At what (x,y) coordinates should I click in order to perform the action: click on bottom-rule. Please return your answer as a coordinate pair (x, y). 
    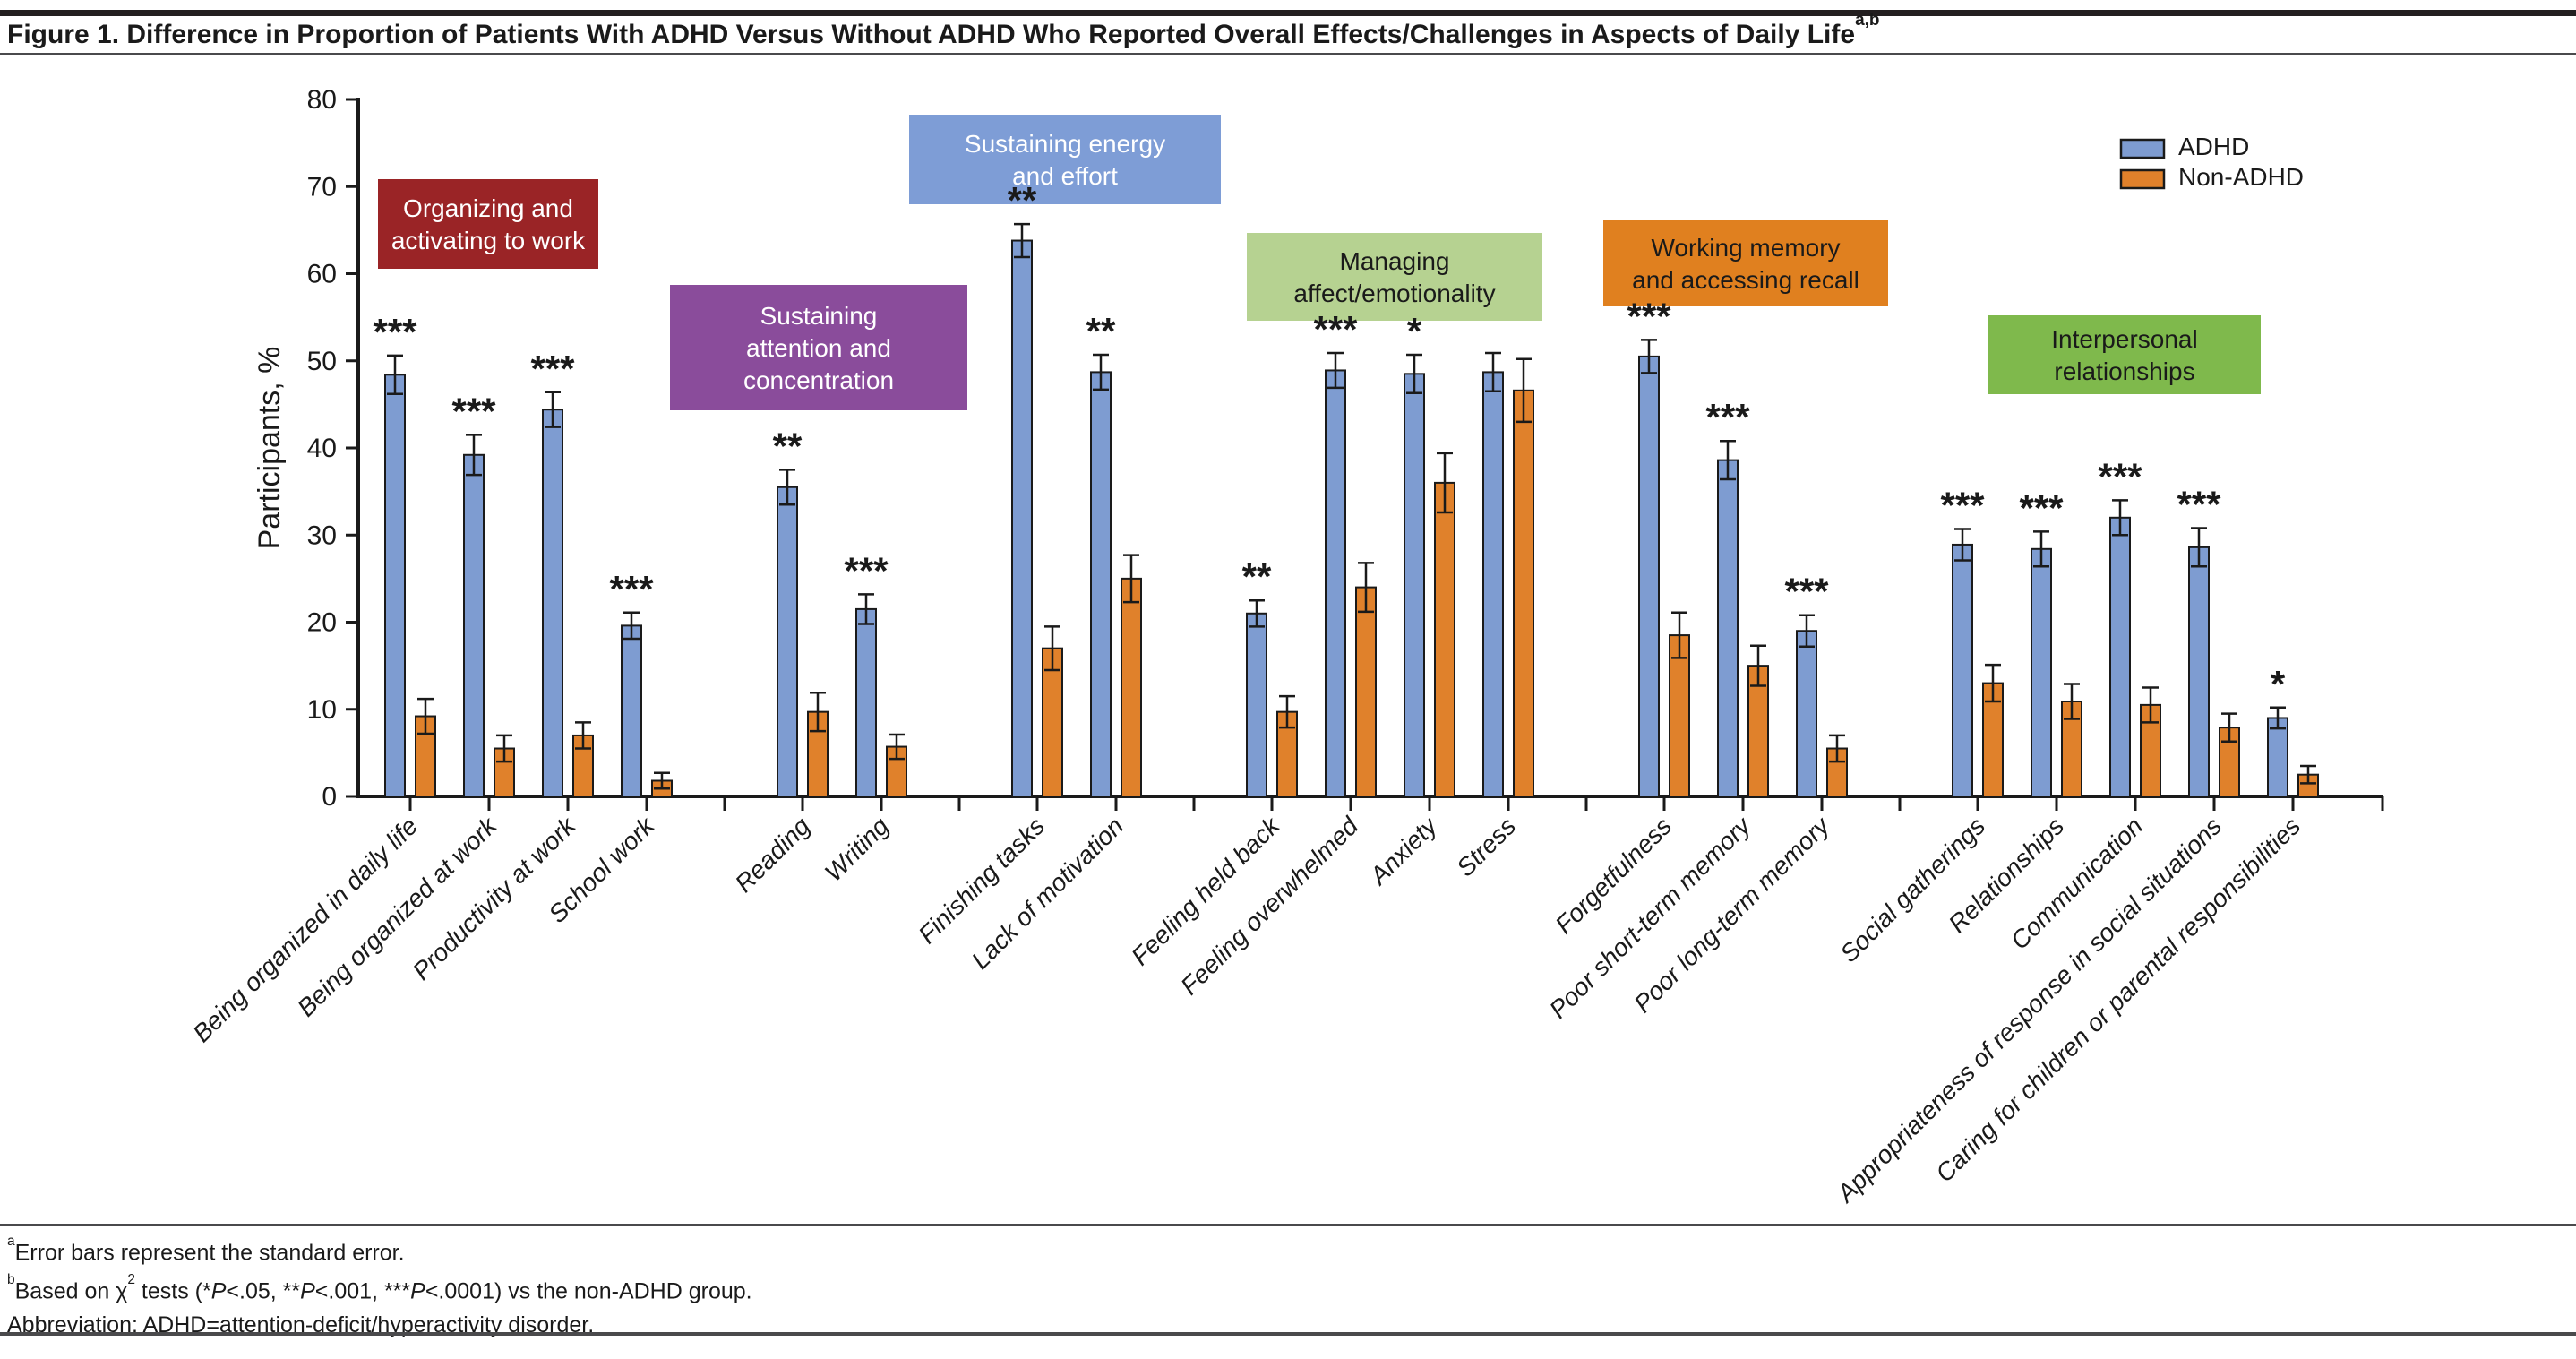
    Looking at the image, I should click on (1288, 1334).